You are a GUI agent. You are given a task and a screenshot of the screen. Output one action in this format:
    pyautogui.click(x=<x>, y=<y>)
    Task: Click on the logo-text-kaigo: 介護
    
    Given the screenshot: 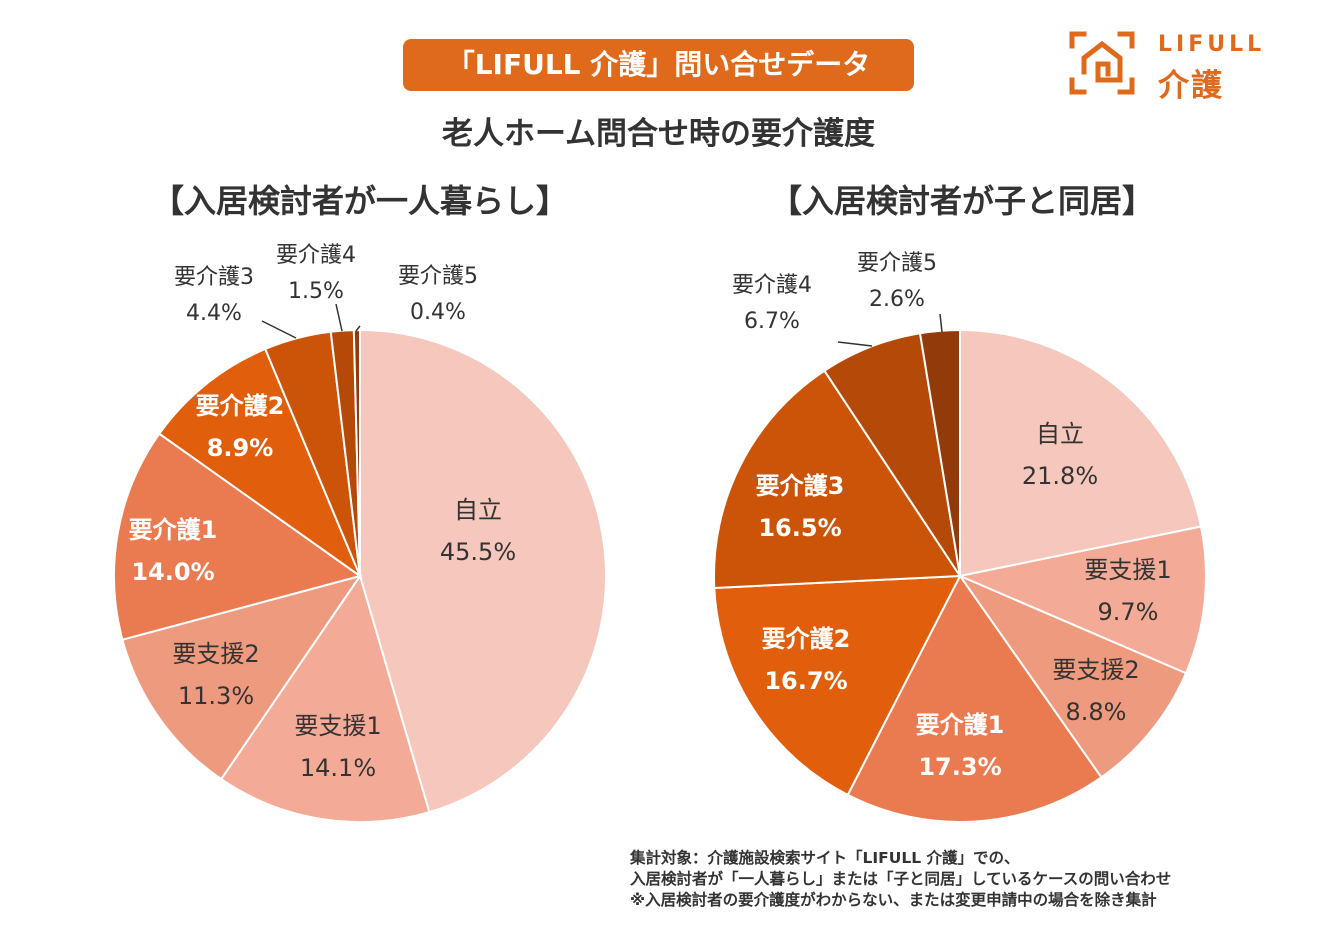 What is the action you would take?
    pyautogui.click(x=1191, y=86)
    